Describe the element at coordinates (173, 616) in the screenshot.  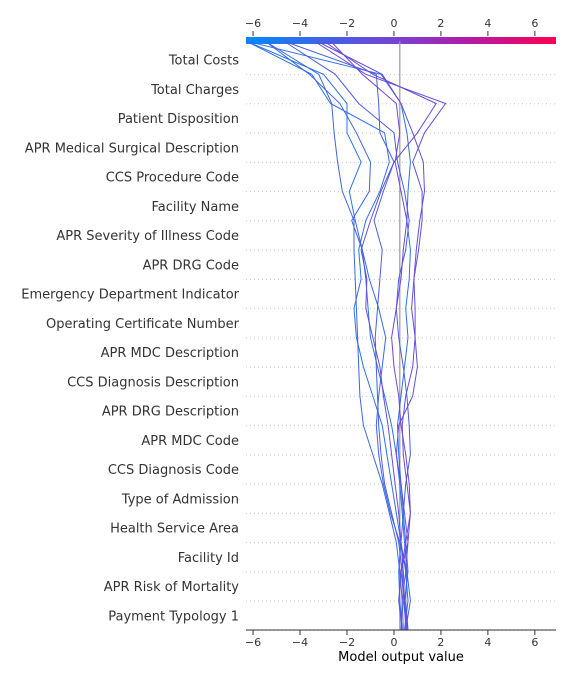
I see `feature-label: Payment Typology 1` at that location.